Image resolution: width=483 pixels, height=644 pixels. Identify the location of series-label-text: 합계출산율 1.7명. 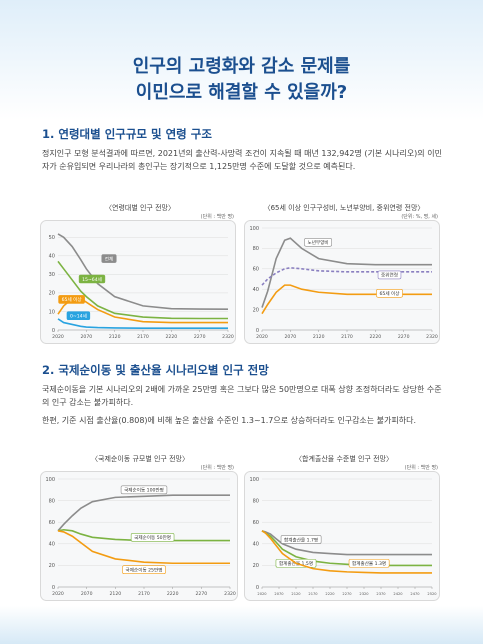
(301, 539).